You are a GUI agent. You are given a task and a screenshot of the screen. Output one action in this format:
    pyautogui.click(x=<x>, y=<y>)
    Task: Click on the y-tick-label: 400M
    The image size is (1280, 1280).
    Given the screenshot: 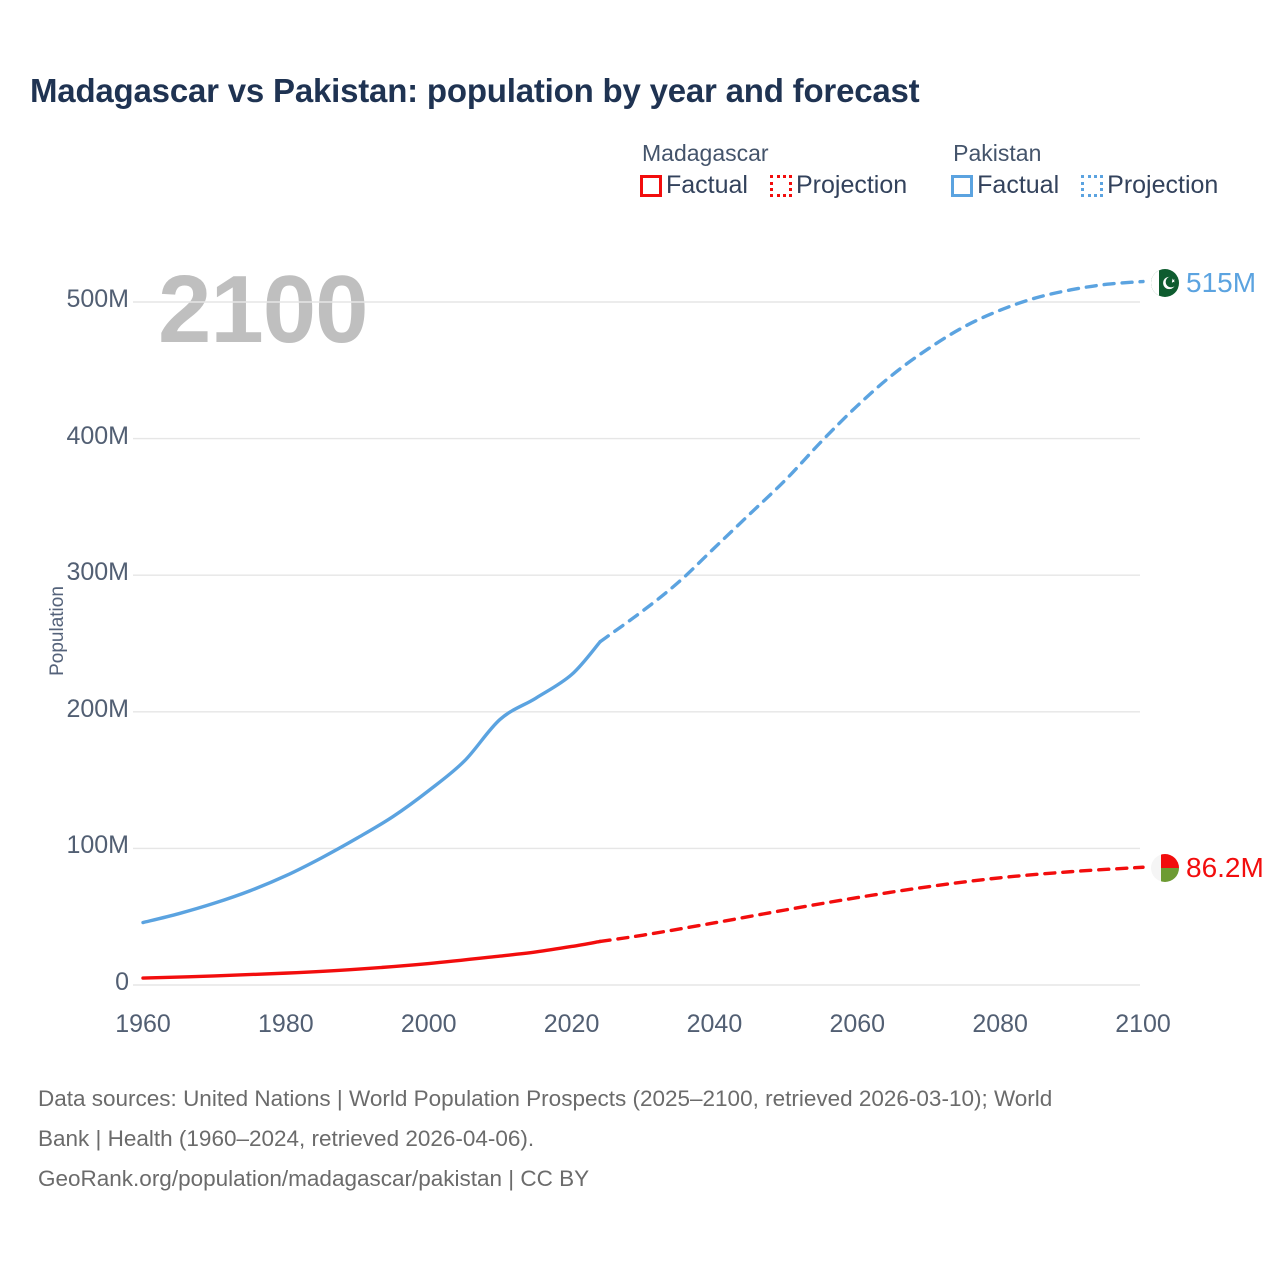 What is the action you would take?
    pyautogui.click(x=97, y=435)
    